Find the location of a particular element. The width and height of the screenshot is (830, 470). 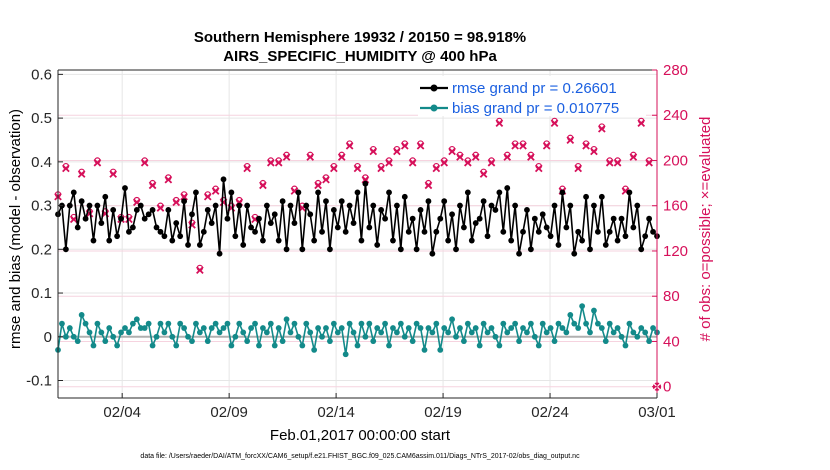

y2-tick-label: 80 is located at coordinates (671, 296).